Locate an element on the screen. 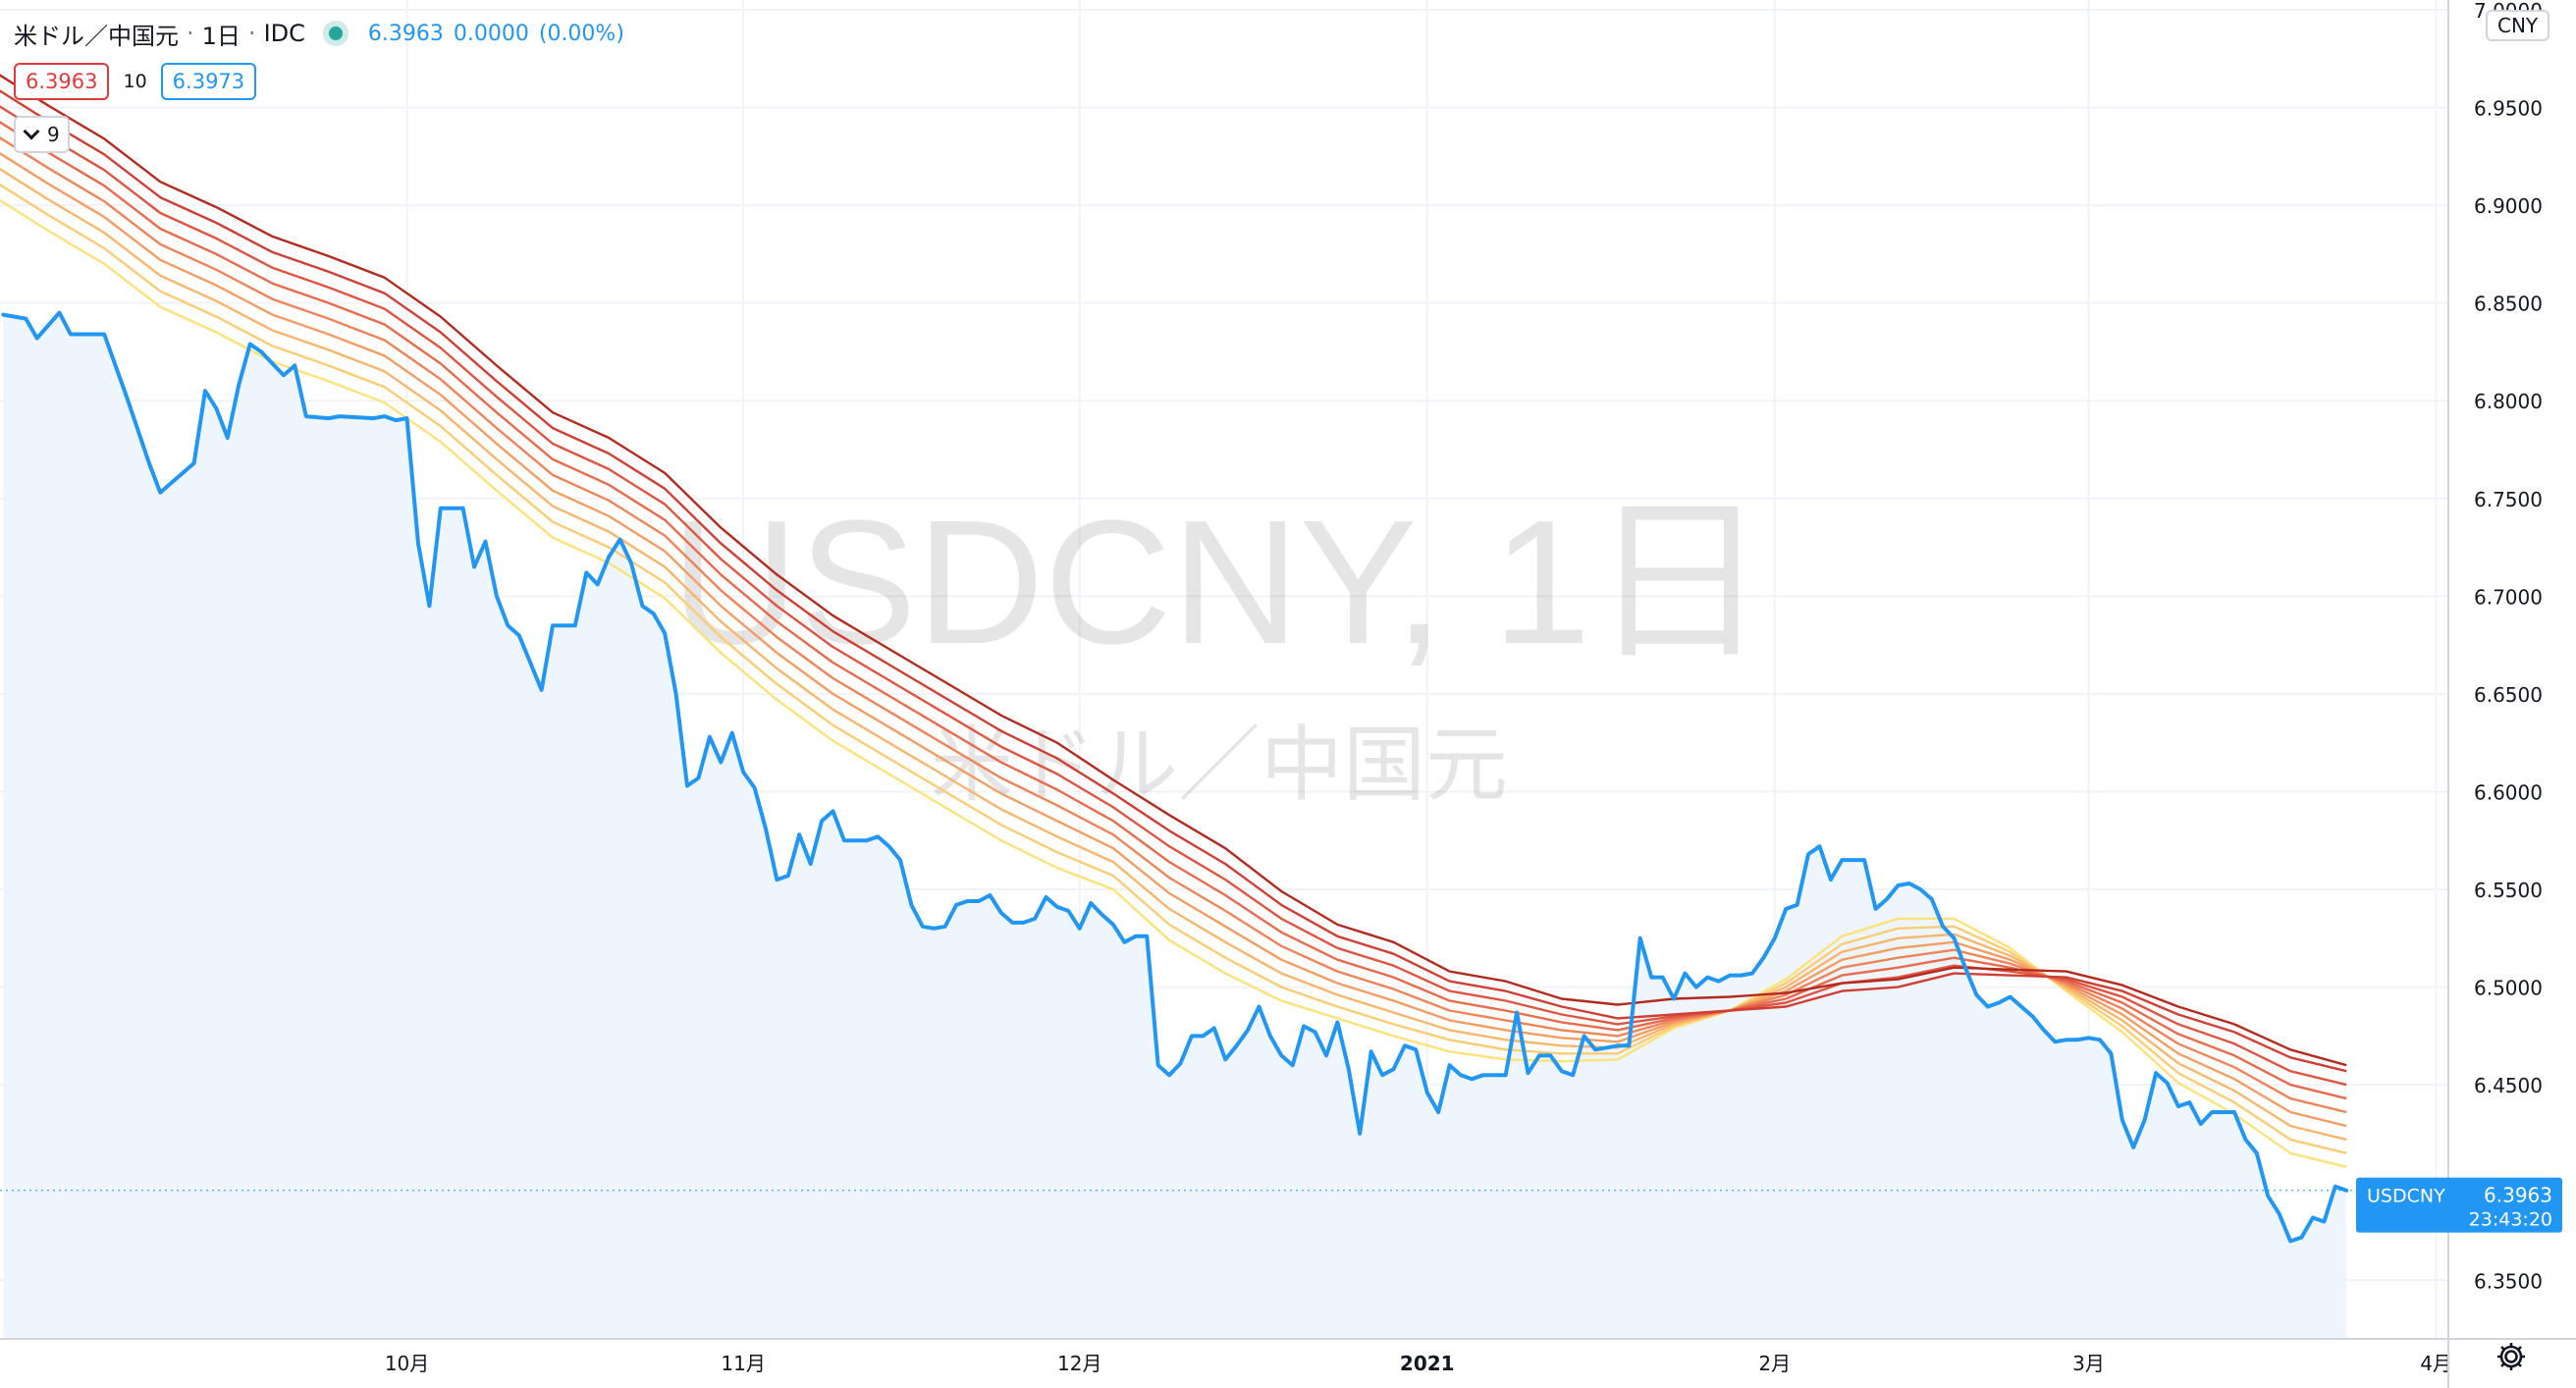  indicator-length: 10 is located at coordinates (135, 81).